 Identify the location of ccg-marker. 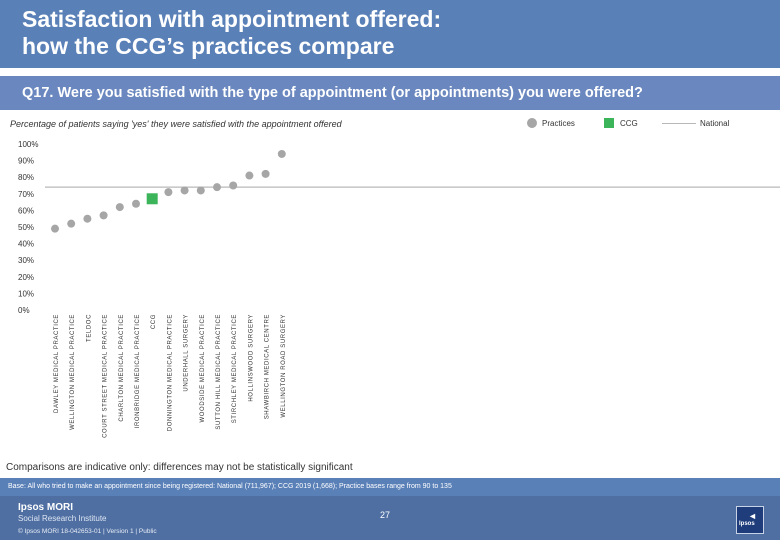
(152, 199).